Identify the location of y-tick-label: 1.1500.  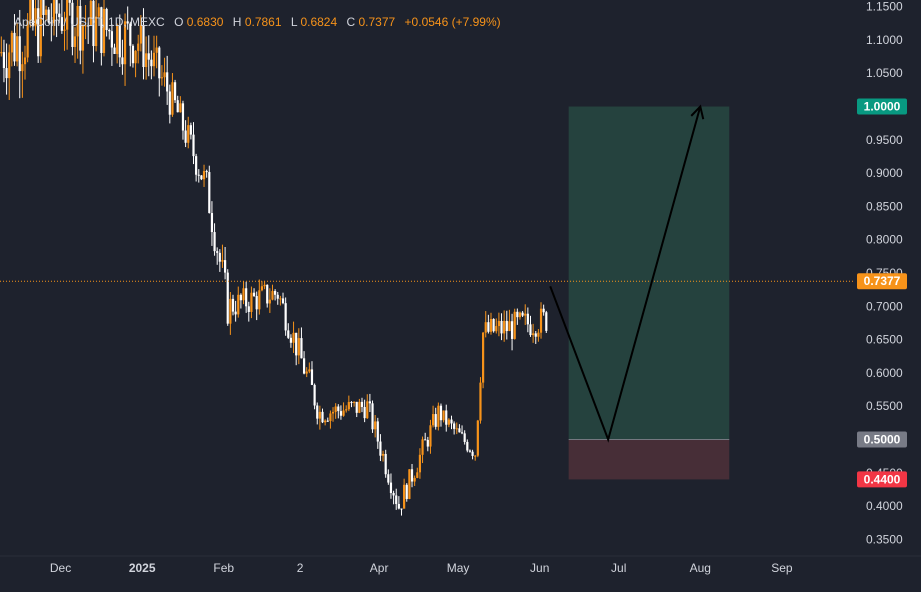
(884, 7).